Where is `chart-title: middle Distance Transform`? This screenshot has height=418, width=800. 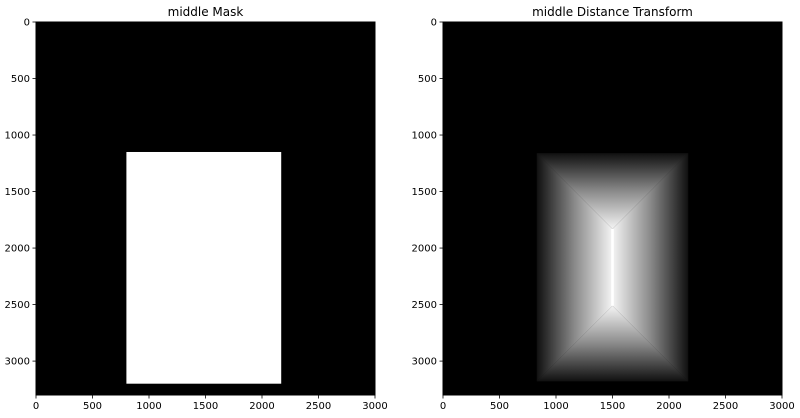 chart-title: middle Distance Transform is located at coordinates (612, 12).